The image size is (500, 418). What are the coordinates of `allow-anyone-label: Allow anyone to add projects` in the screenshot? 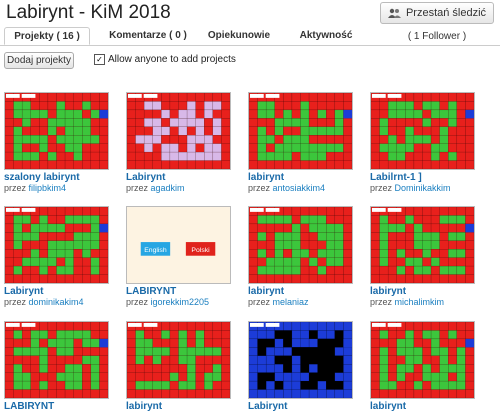 It's located at (172, 59).